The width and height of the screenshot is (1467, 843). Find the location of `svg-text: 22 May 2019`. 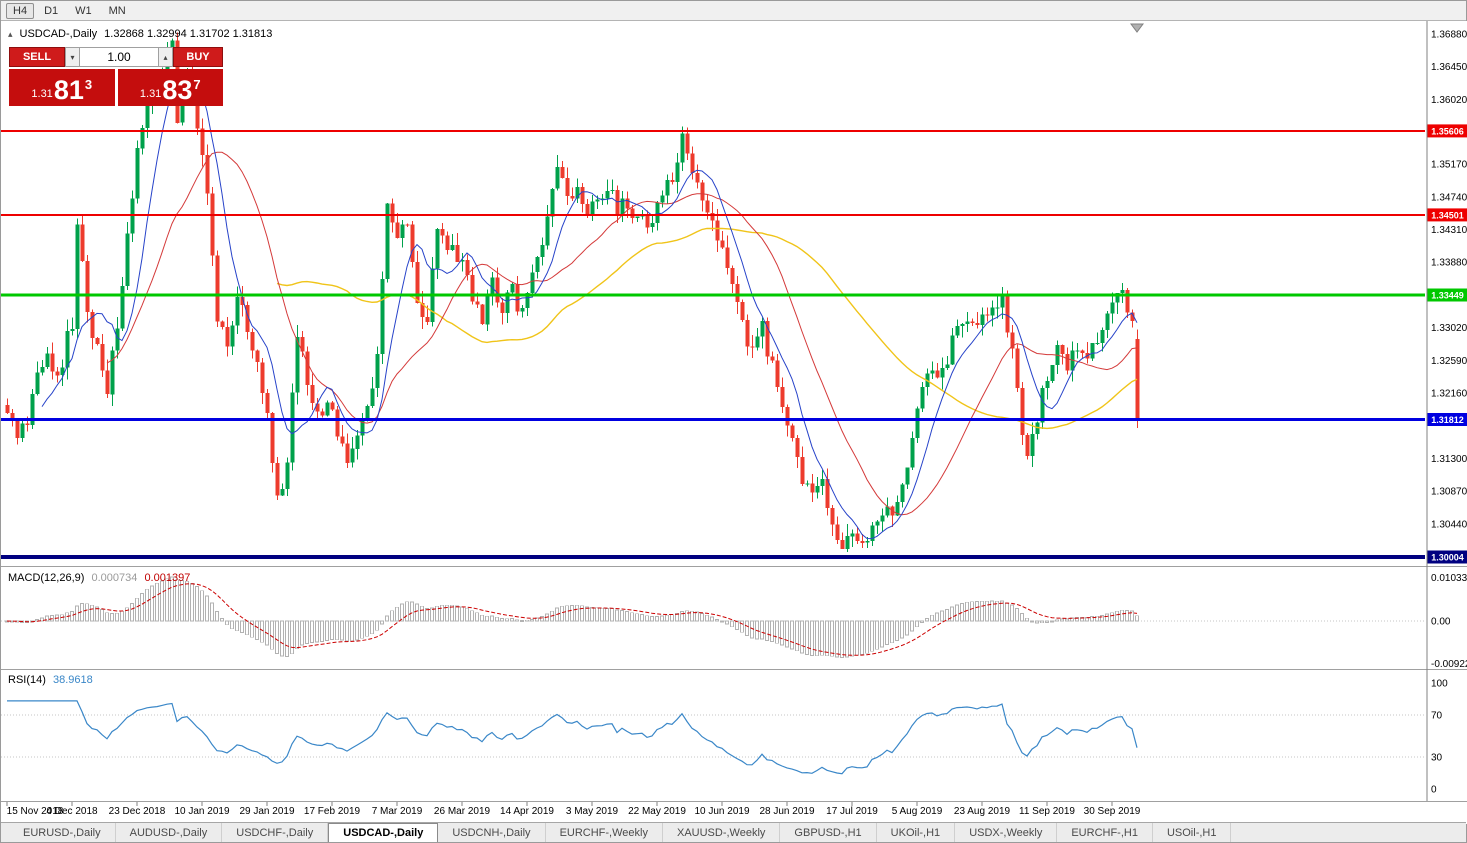

svg-text: 22 May 2019 is located at coordinates (657, 811).